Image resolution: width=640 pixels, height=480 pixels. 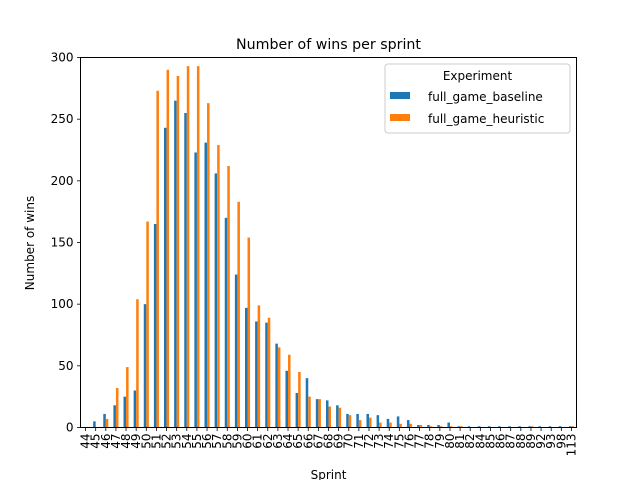 What do you see at coordinates (62, 243) in the screenshot?
I see `y-tick-label: 150` at bounding box center [62, 243].